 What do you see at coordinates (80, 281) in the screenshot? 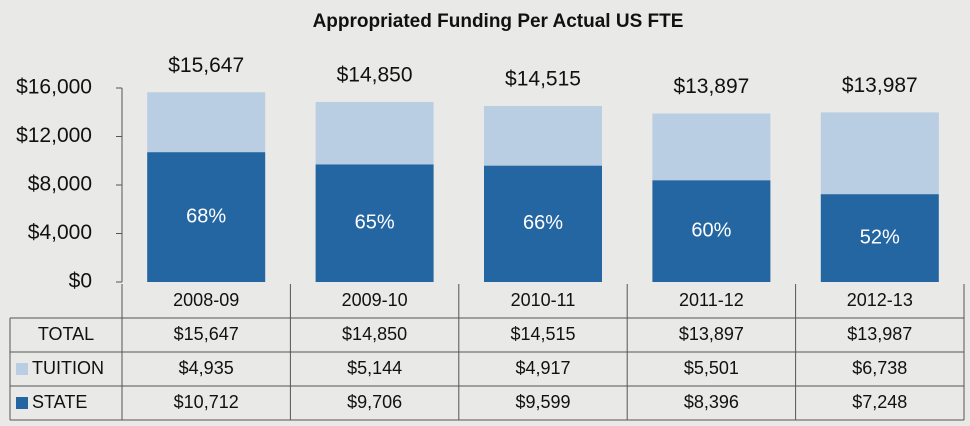
I see `y-tick-label: $0` at bounding box center [80, 281].